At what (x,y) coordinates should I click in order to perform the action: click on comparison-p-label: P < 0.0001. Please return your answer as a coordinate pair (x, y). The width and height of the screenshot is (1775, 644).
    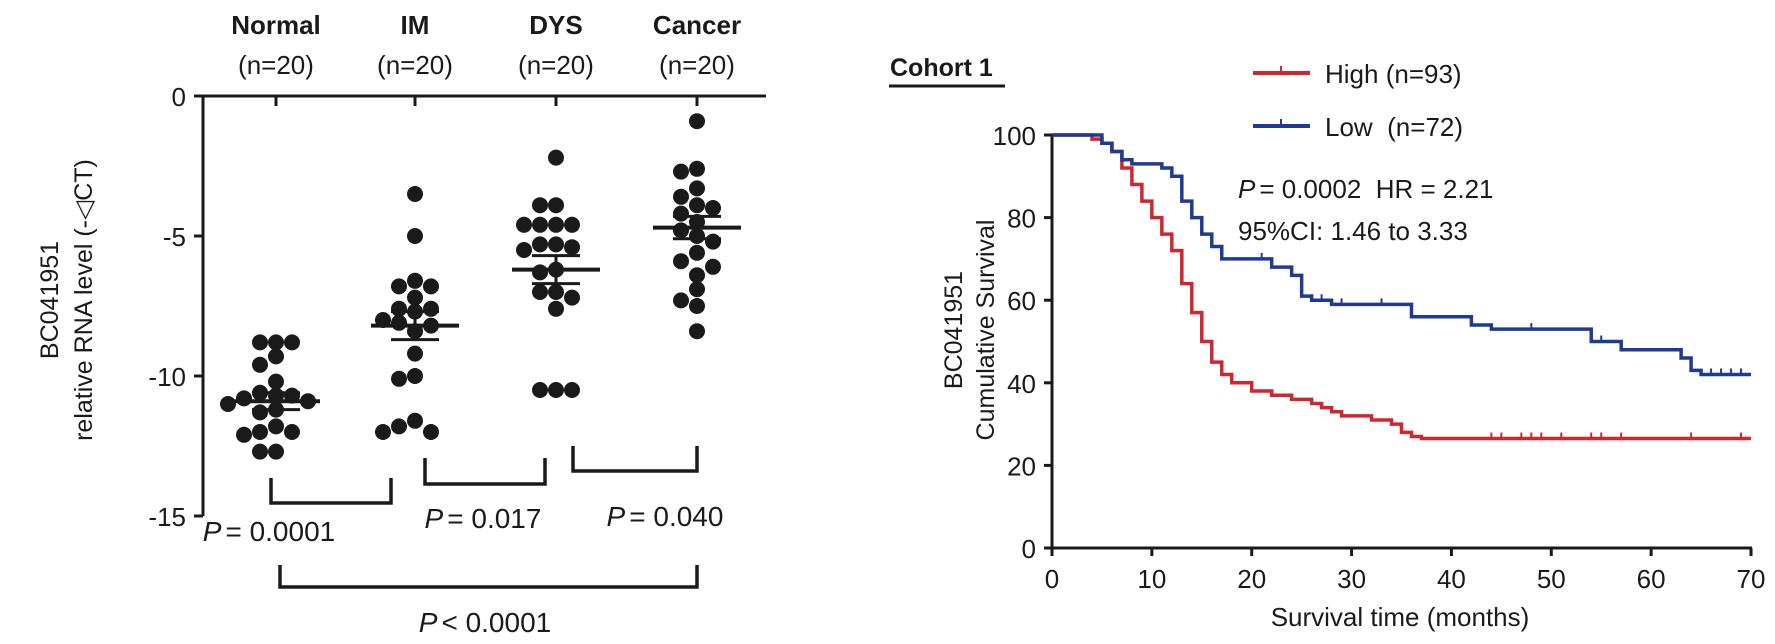
    Looking at the image, I should click on (485, 622).